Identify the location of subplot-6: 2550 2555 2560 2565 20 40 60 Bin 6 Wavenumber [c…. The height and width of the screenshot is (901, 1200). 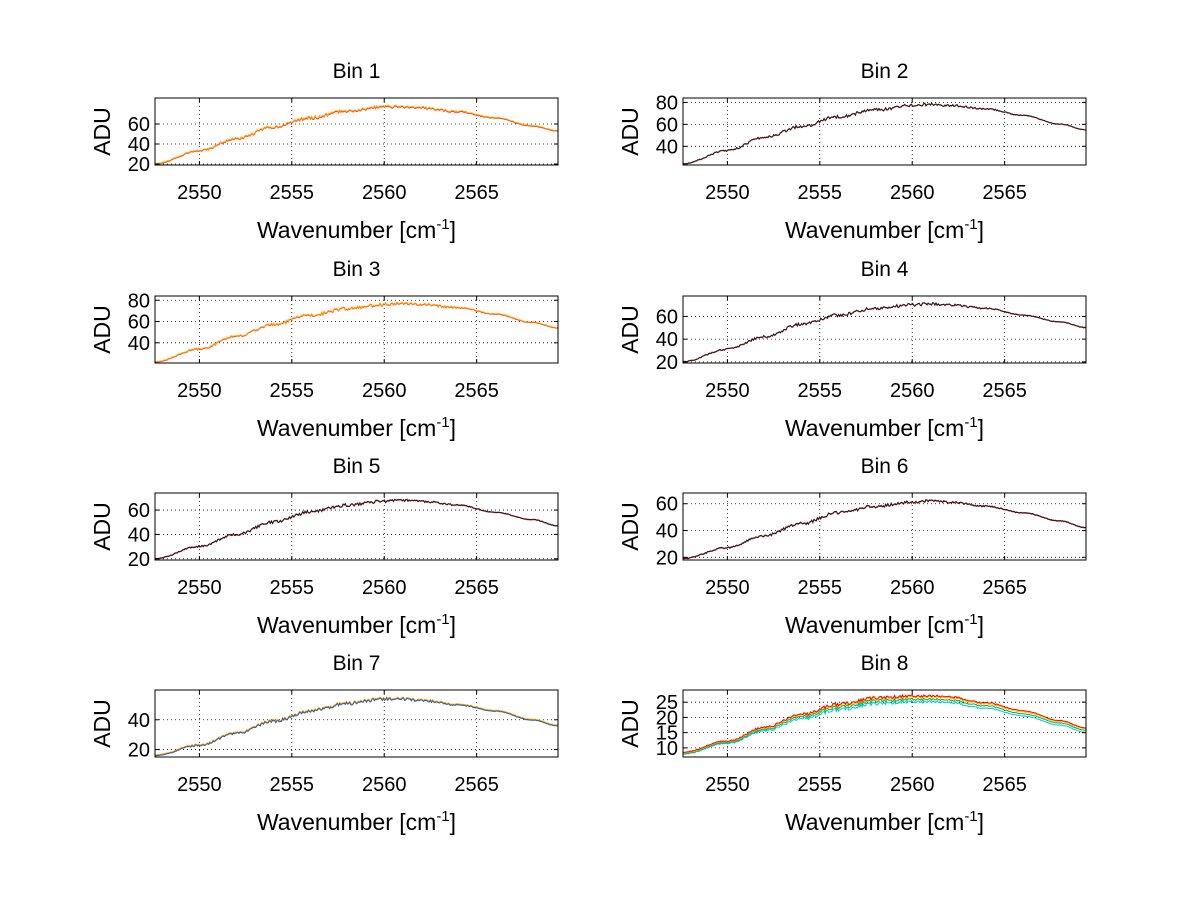
(852, 546).